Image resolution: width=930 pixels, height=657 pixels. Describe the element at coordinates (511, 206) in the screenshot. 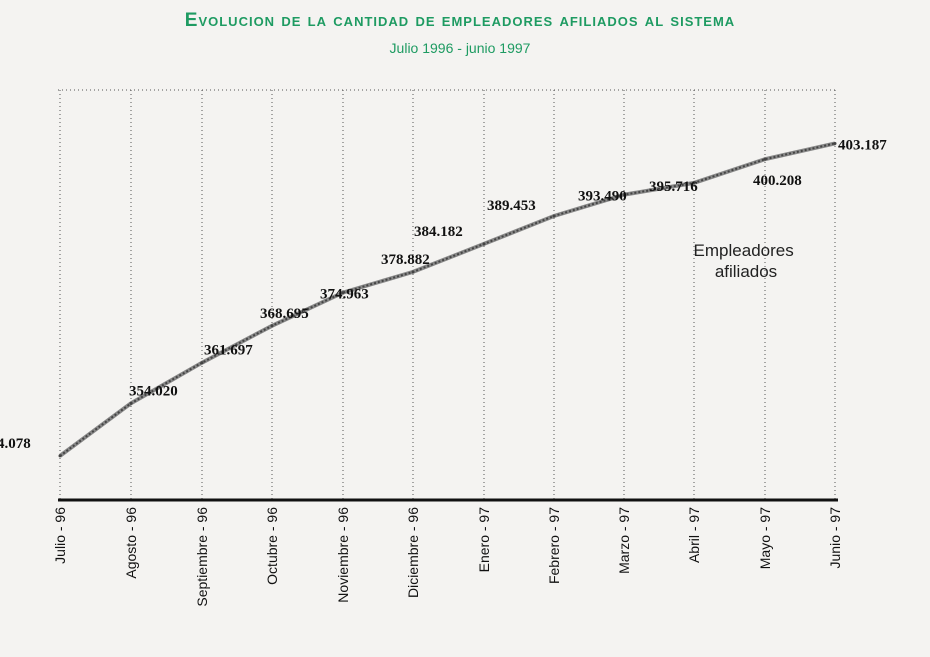

I see `data-label: 389.453` at that location.